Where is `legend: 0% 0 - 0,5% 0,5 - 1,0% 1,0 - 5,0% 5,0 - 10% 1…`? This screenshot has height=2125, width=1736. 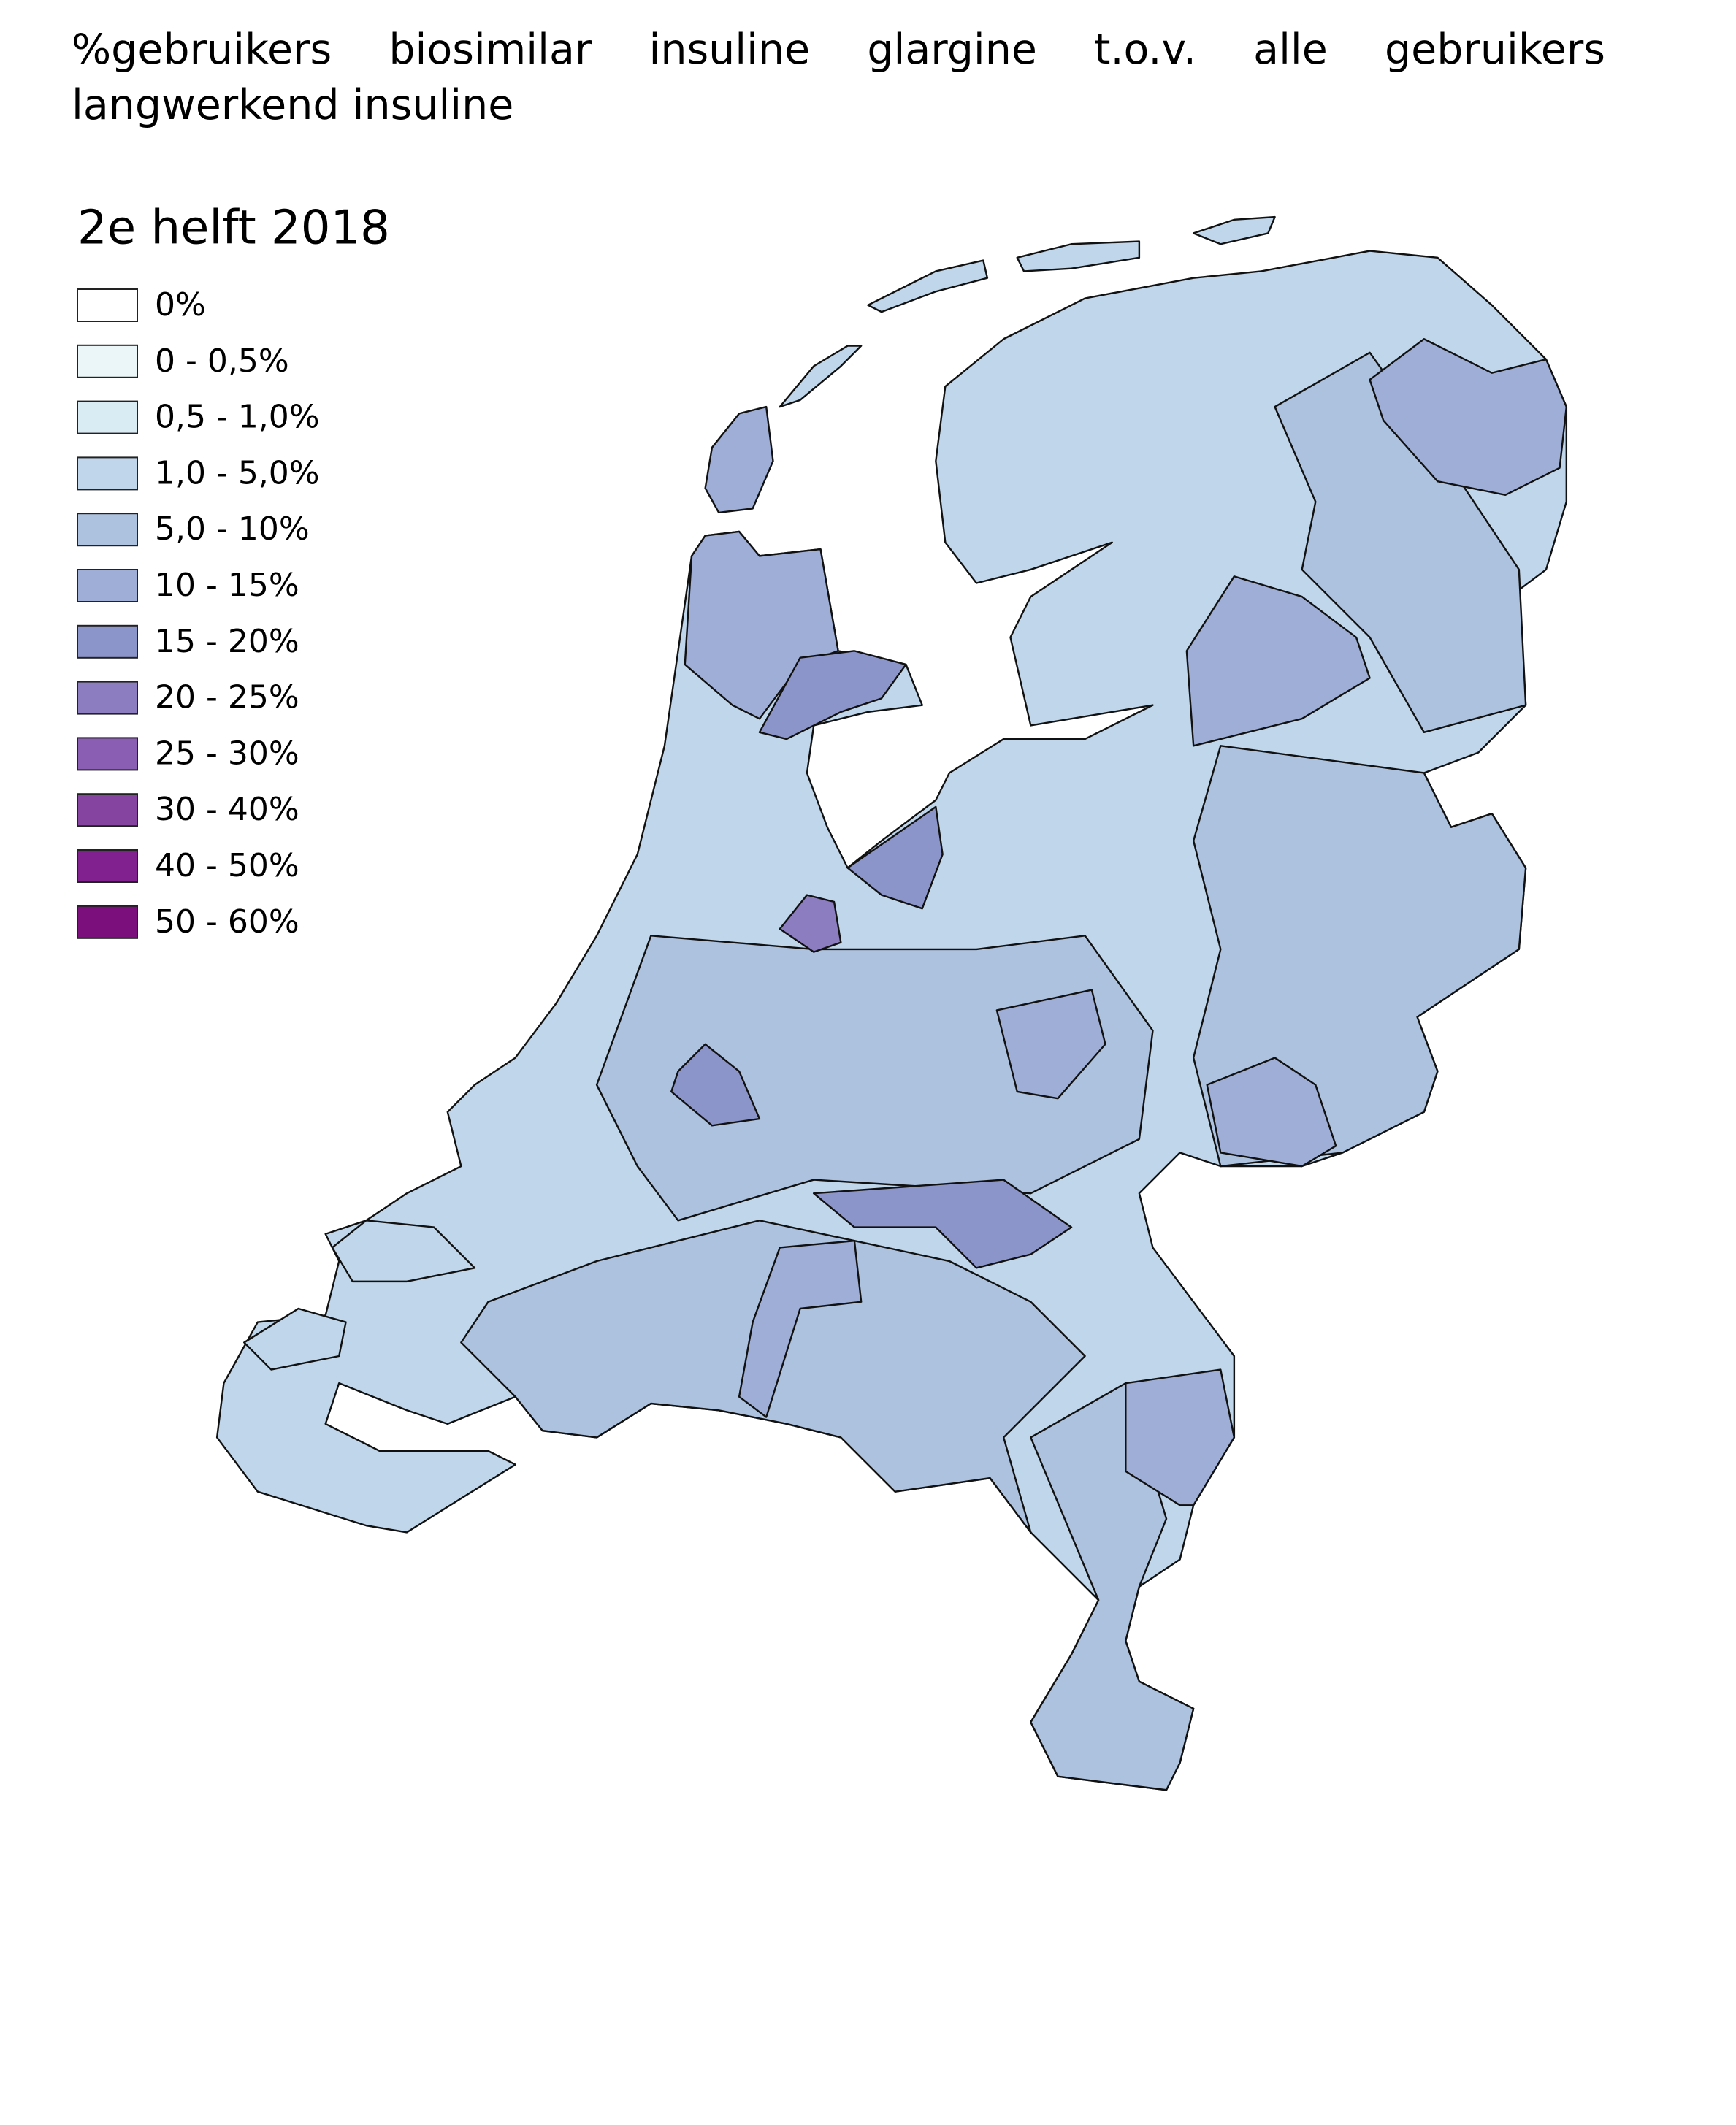
legend: 0% 0 - 0,5% 0,5 - 1,0% 1,0 - 5,0% 5,0 - 10% 1… is located at coordinates (198, 613).